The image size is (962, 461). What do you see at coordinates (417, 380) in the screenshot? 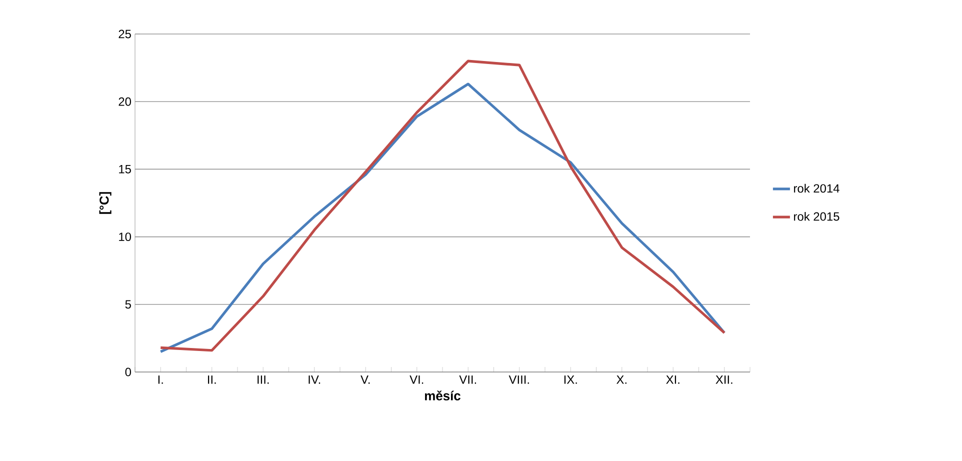
I see `x-tick-label: VI.` at bounding box center [417, 380].